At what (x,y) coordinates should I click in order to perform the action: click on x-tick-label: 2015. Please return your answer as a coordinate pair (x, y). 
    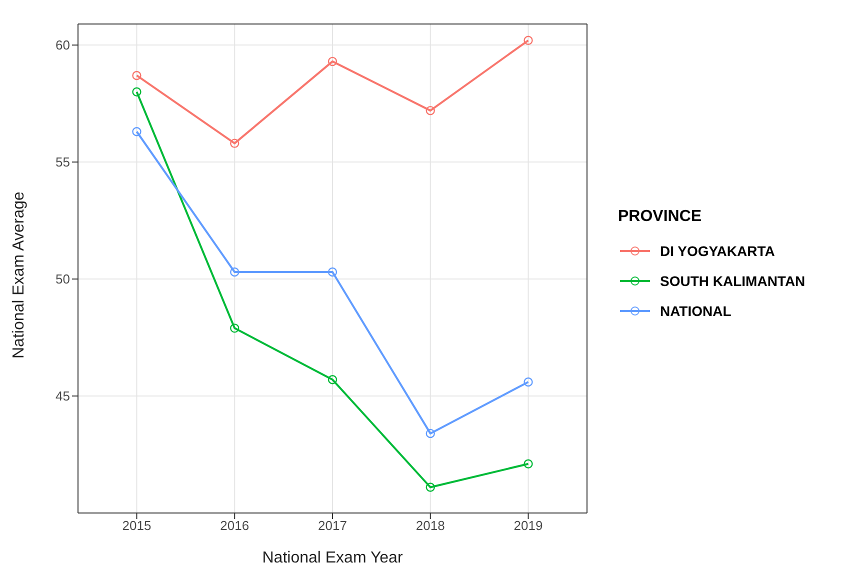
    Looking at the image, I should click on (137, 526).